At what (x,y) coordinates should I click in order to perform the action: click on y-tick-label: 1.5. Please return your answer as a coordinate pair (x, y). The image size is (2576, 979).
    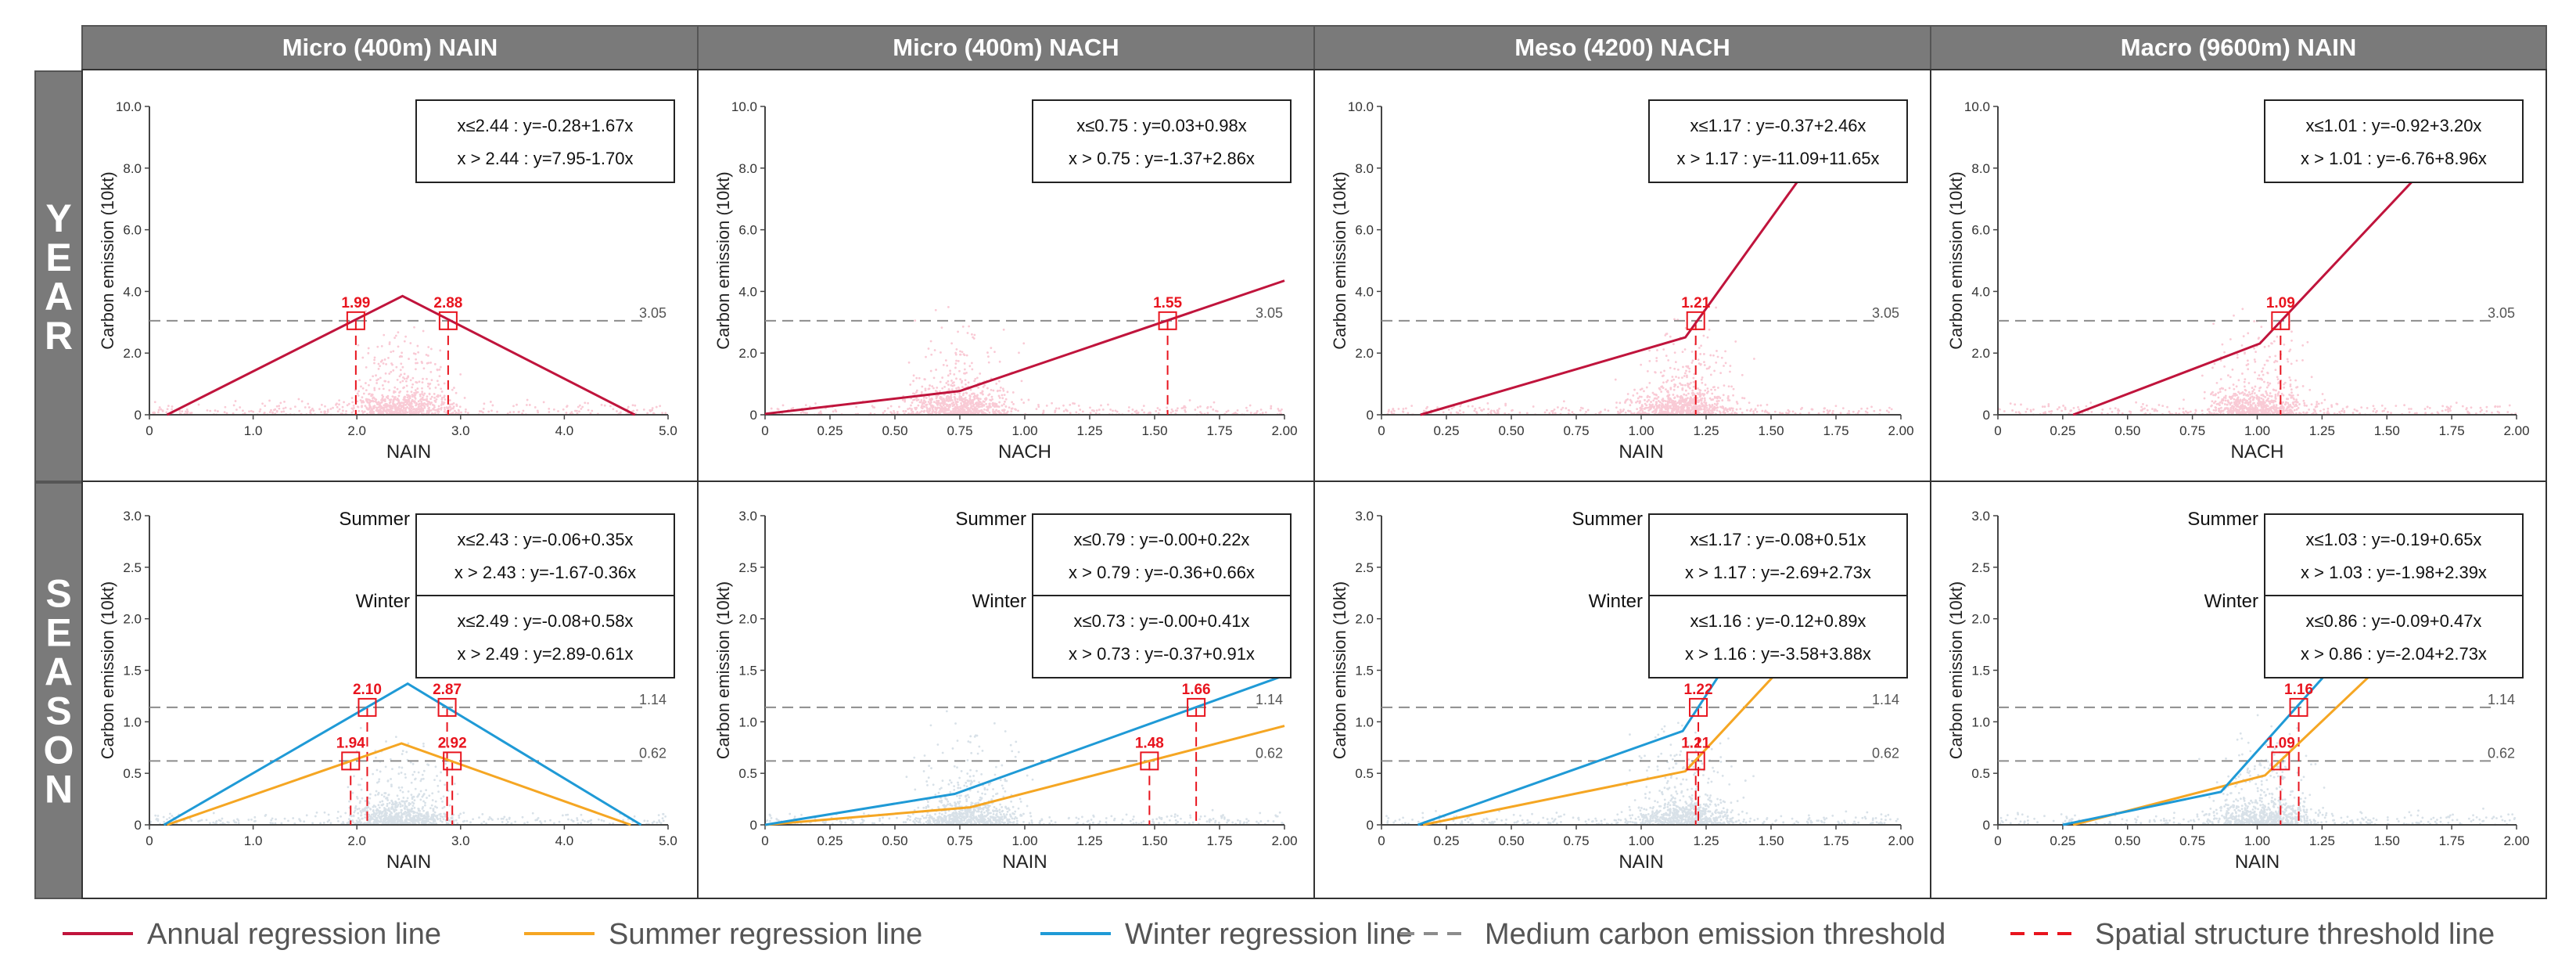
    Looking at the image, I should click on (132, 671).